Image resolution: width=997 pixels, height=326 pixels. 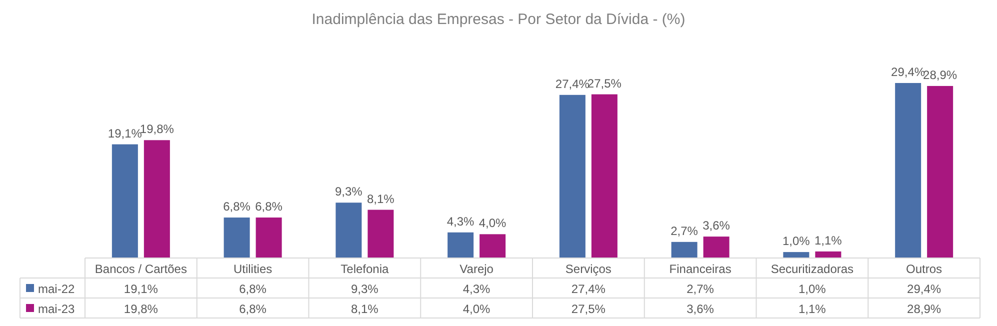 What do you see at coordinates (700, 269) in the screenshot?
I see `x-tick-label: Financeiras` at bounding box center [700, 269].